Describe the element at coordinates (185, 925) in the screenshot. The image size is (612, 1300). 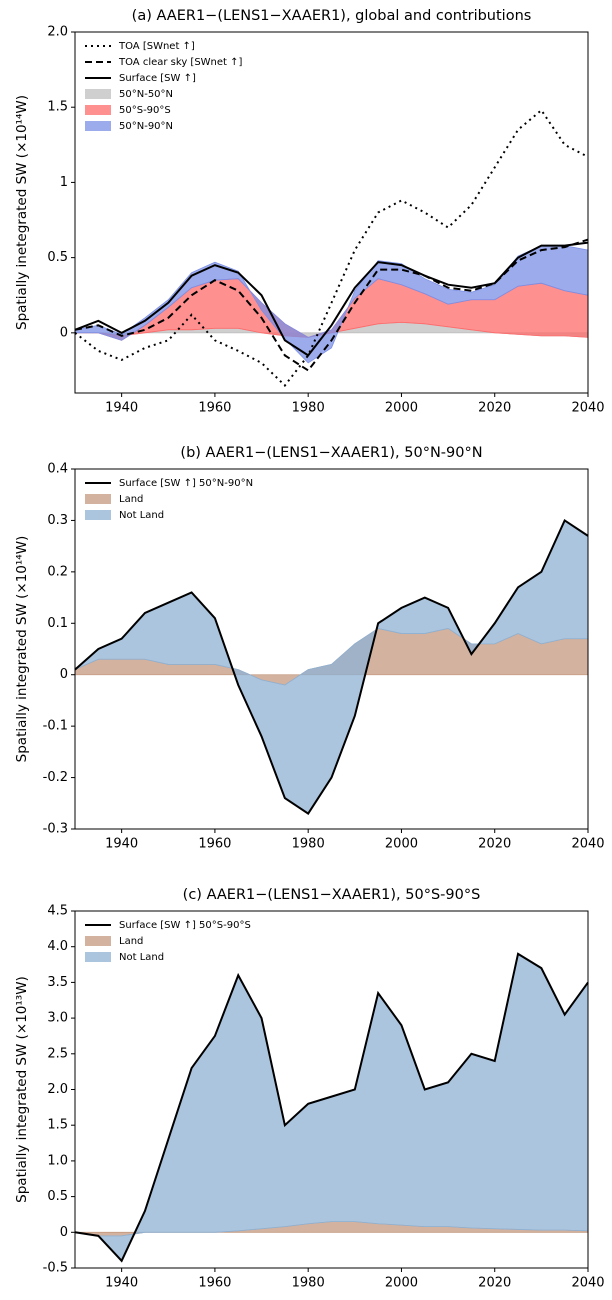
I see `legend-label: Surface [SW ↑] 50°S-90°S` at that location.